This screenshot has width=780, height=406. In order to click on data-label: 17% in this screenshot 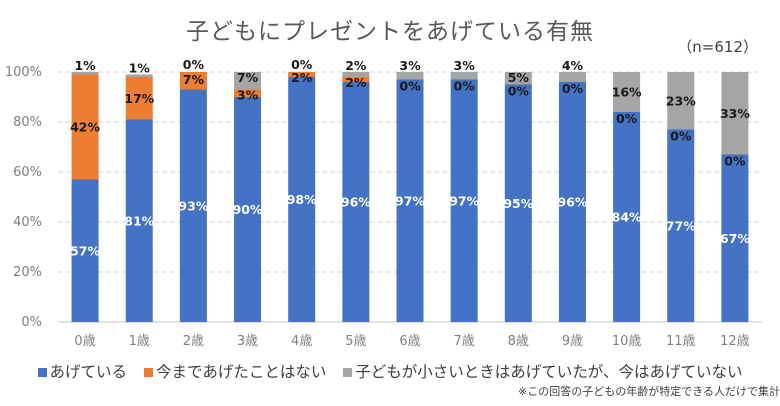, I will do `click(139, 98)`.